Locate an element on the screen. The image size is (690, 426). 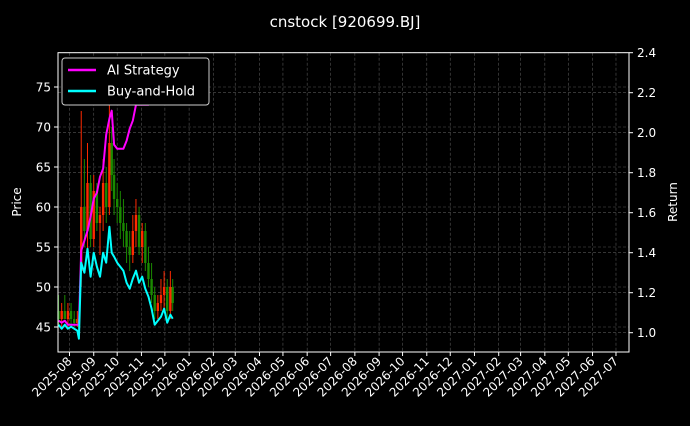
y-right-tick-label: 1.0 is located at coordinates (646, 333).